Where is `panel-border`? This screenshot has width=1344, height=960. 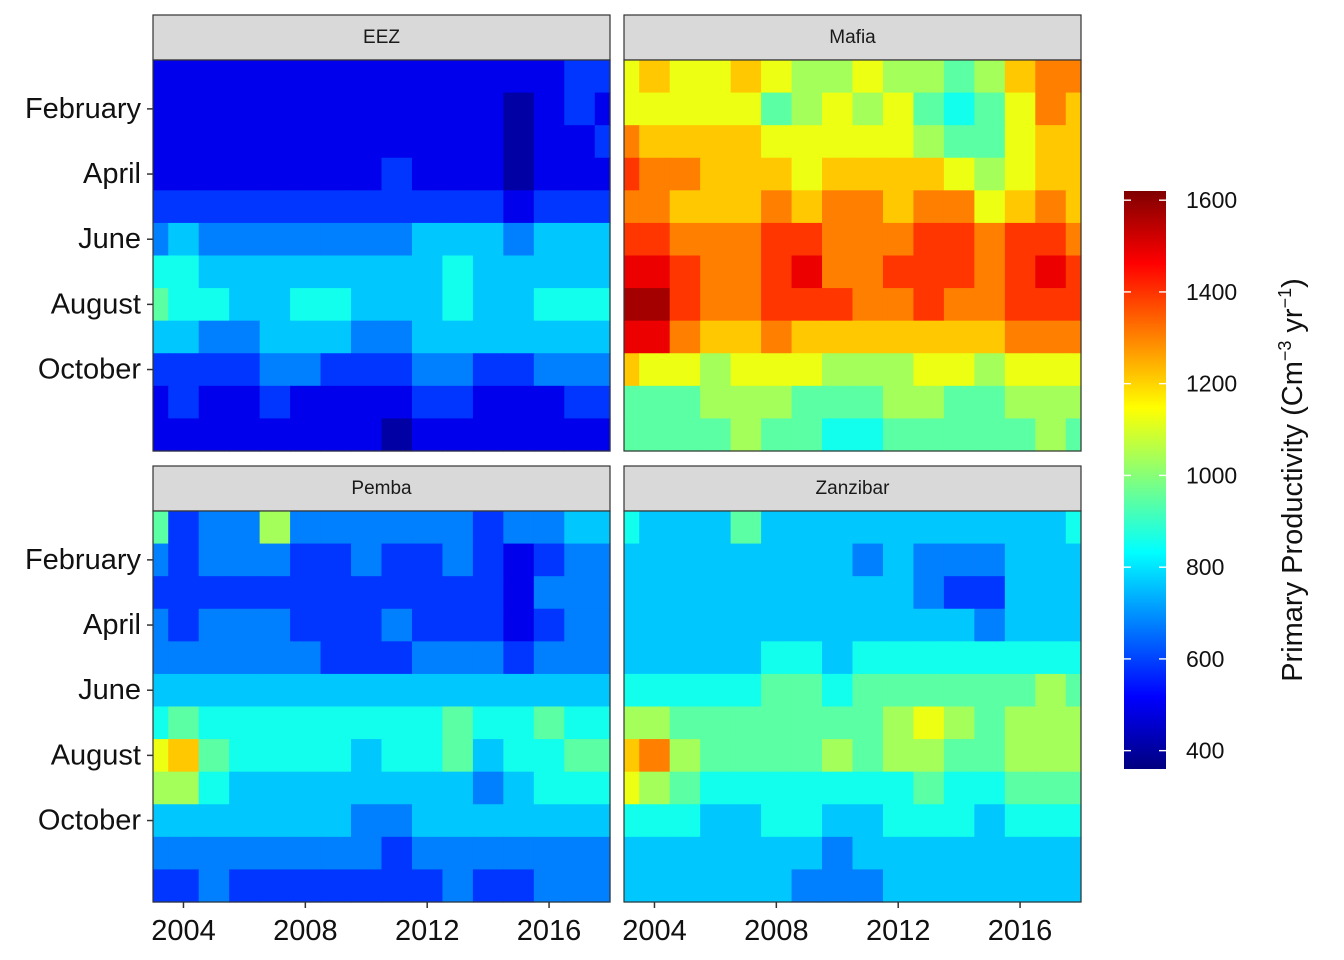
panel-border is located at coordinates (381, 255).